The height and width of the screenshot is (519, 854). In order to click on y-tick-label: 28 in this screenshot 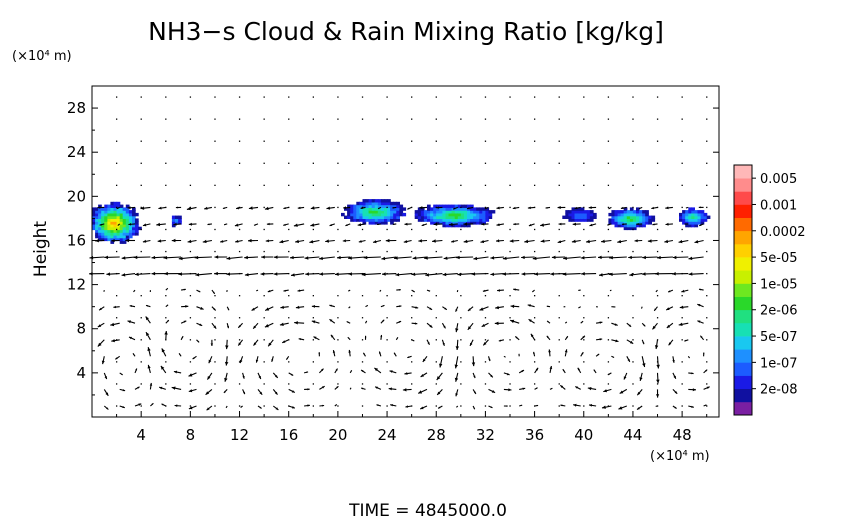, I will do `click(76, 108)`.